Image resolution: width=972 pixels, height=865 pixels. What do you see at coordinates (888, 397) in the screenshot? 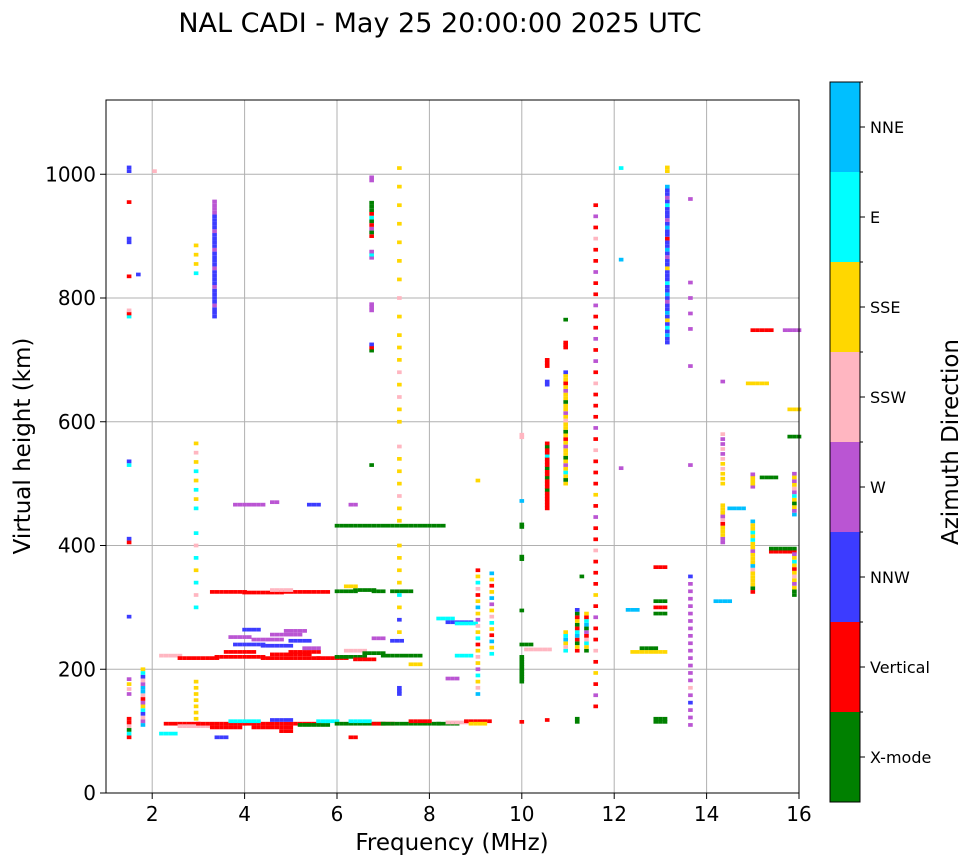
I see `colorbar-tick-label: SSW` at bounding box center [888, 397].